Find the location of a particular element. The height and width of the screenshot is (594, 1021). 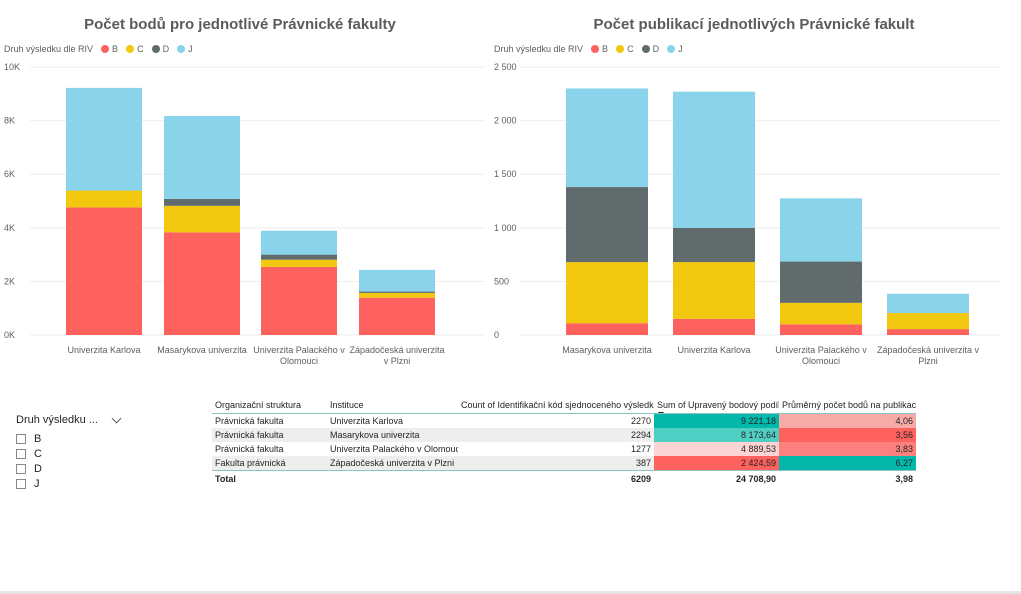

cell-institution: Západočeská univerzita v Plzni is located at coordinates (392, 463).